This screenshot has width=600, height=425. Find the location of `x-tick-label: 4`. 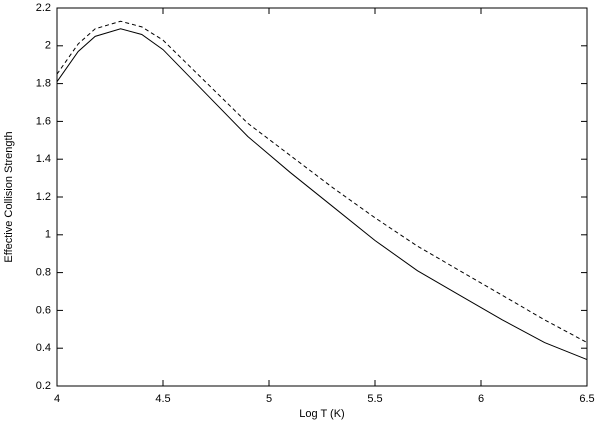

x-tick-label: 4 is located at coordinates (57, 399).